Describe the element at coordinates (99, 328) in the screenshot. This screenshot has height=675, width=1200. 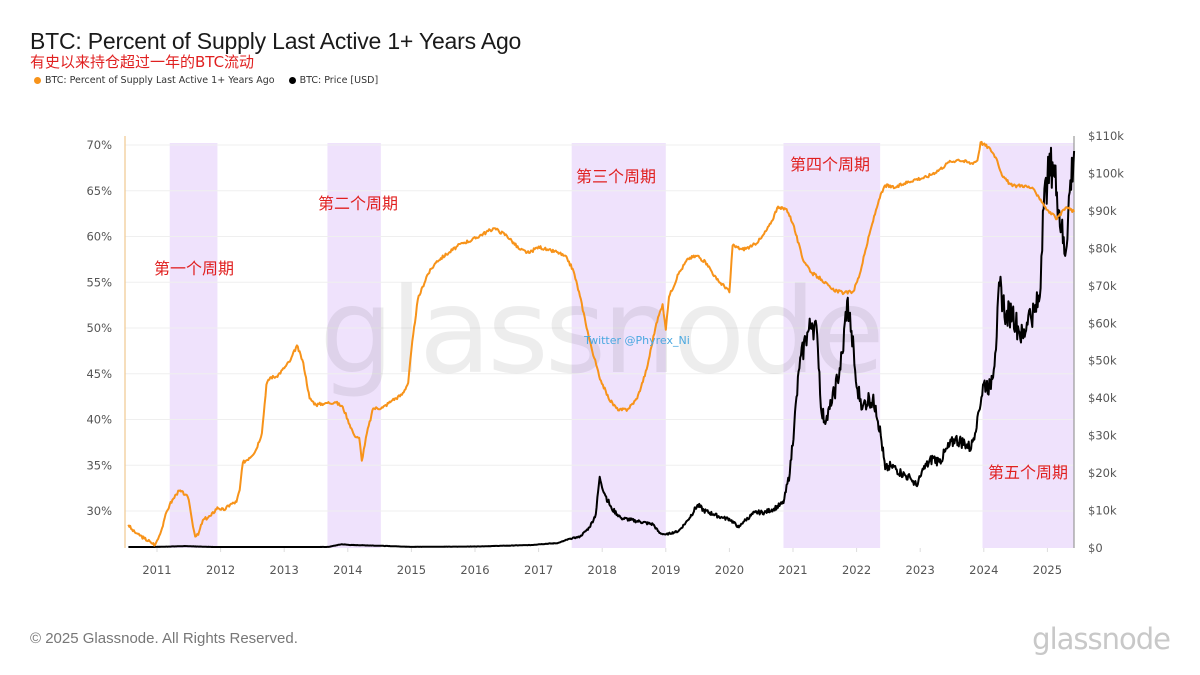
I see `y-left-tick-label: 50%` at that location.